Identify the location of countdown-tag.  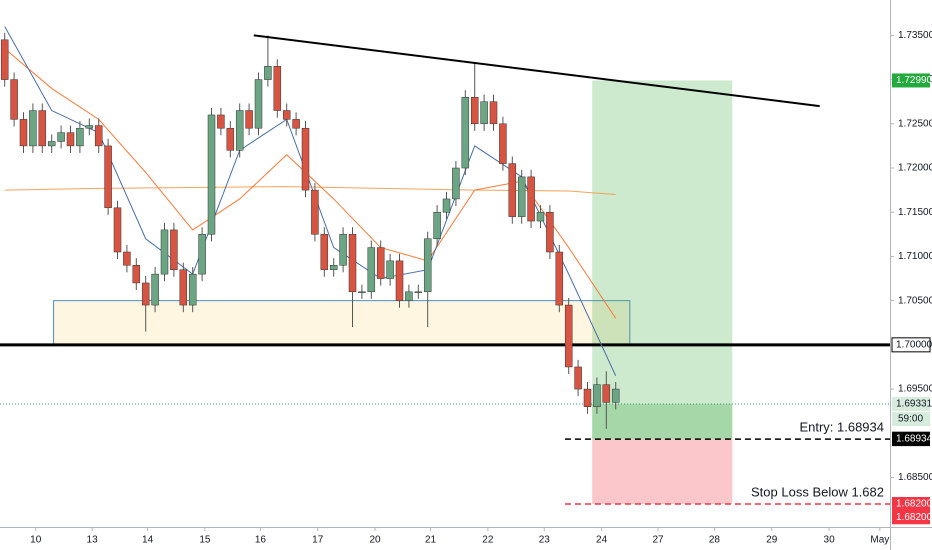
(911, 419).